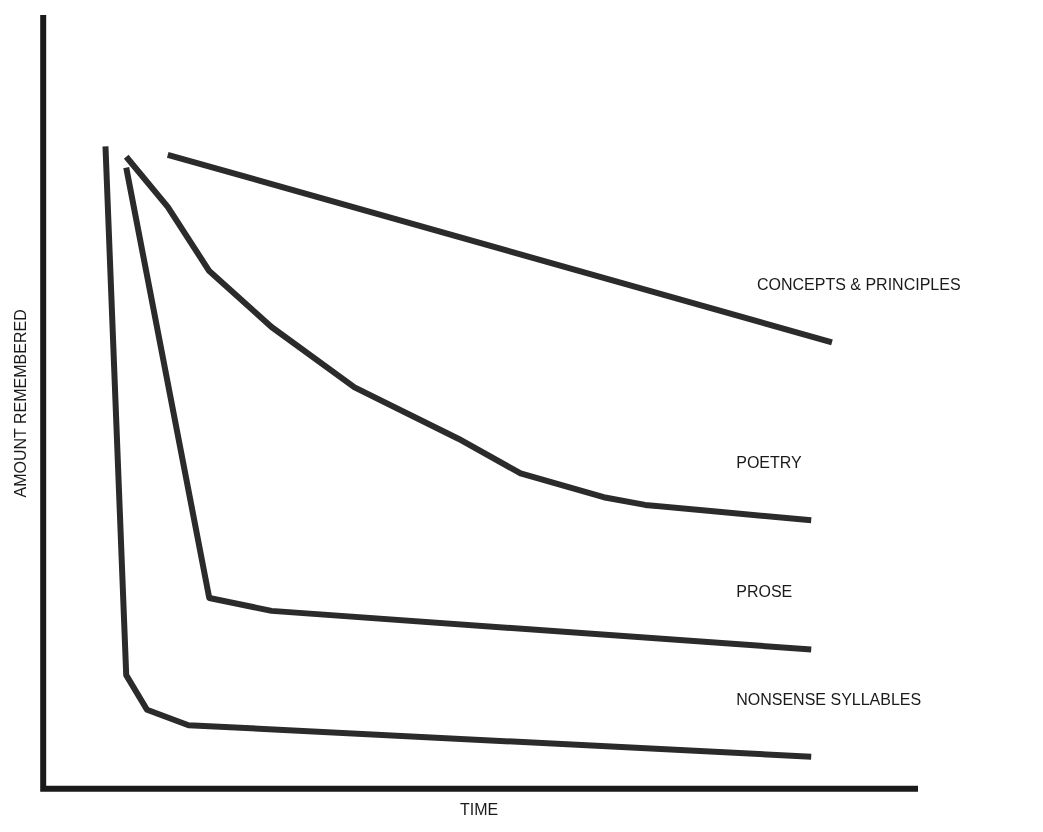 Image resolution: width=1043 pixels, height=832 pixels. I want to click on x-axis-title: TIME, so click(479, 809).